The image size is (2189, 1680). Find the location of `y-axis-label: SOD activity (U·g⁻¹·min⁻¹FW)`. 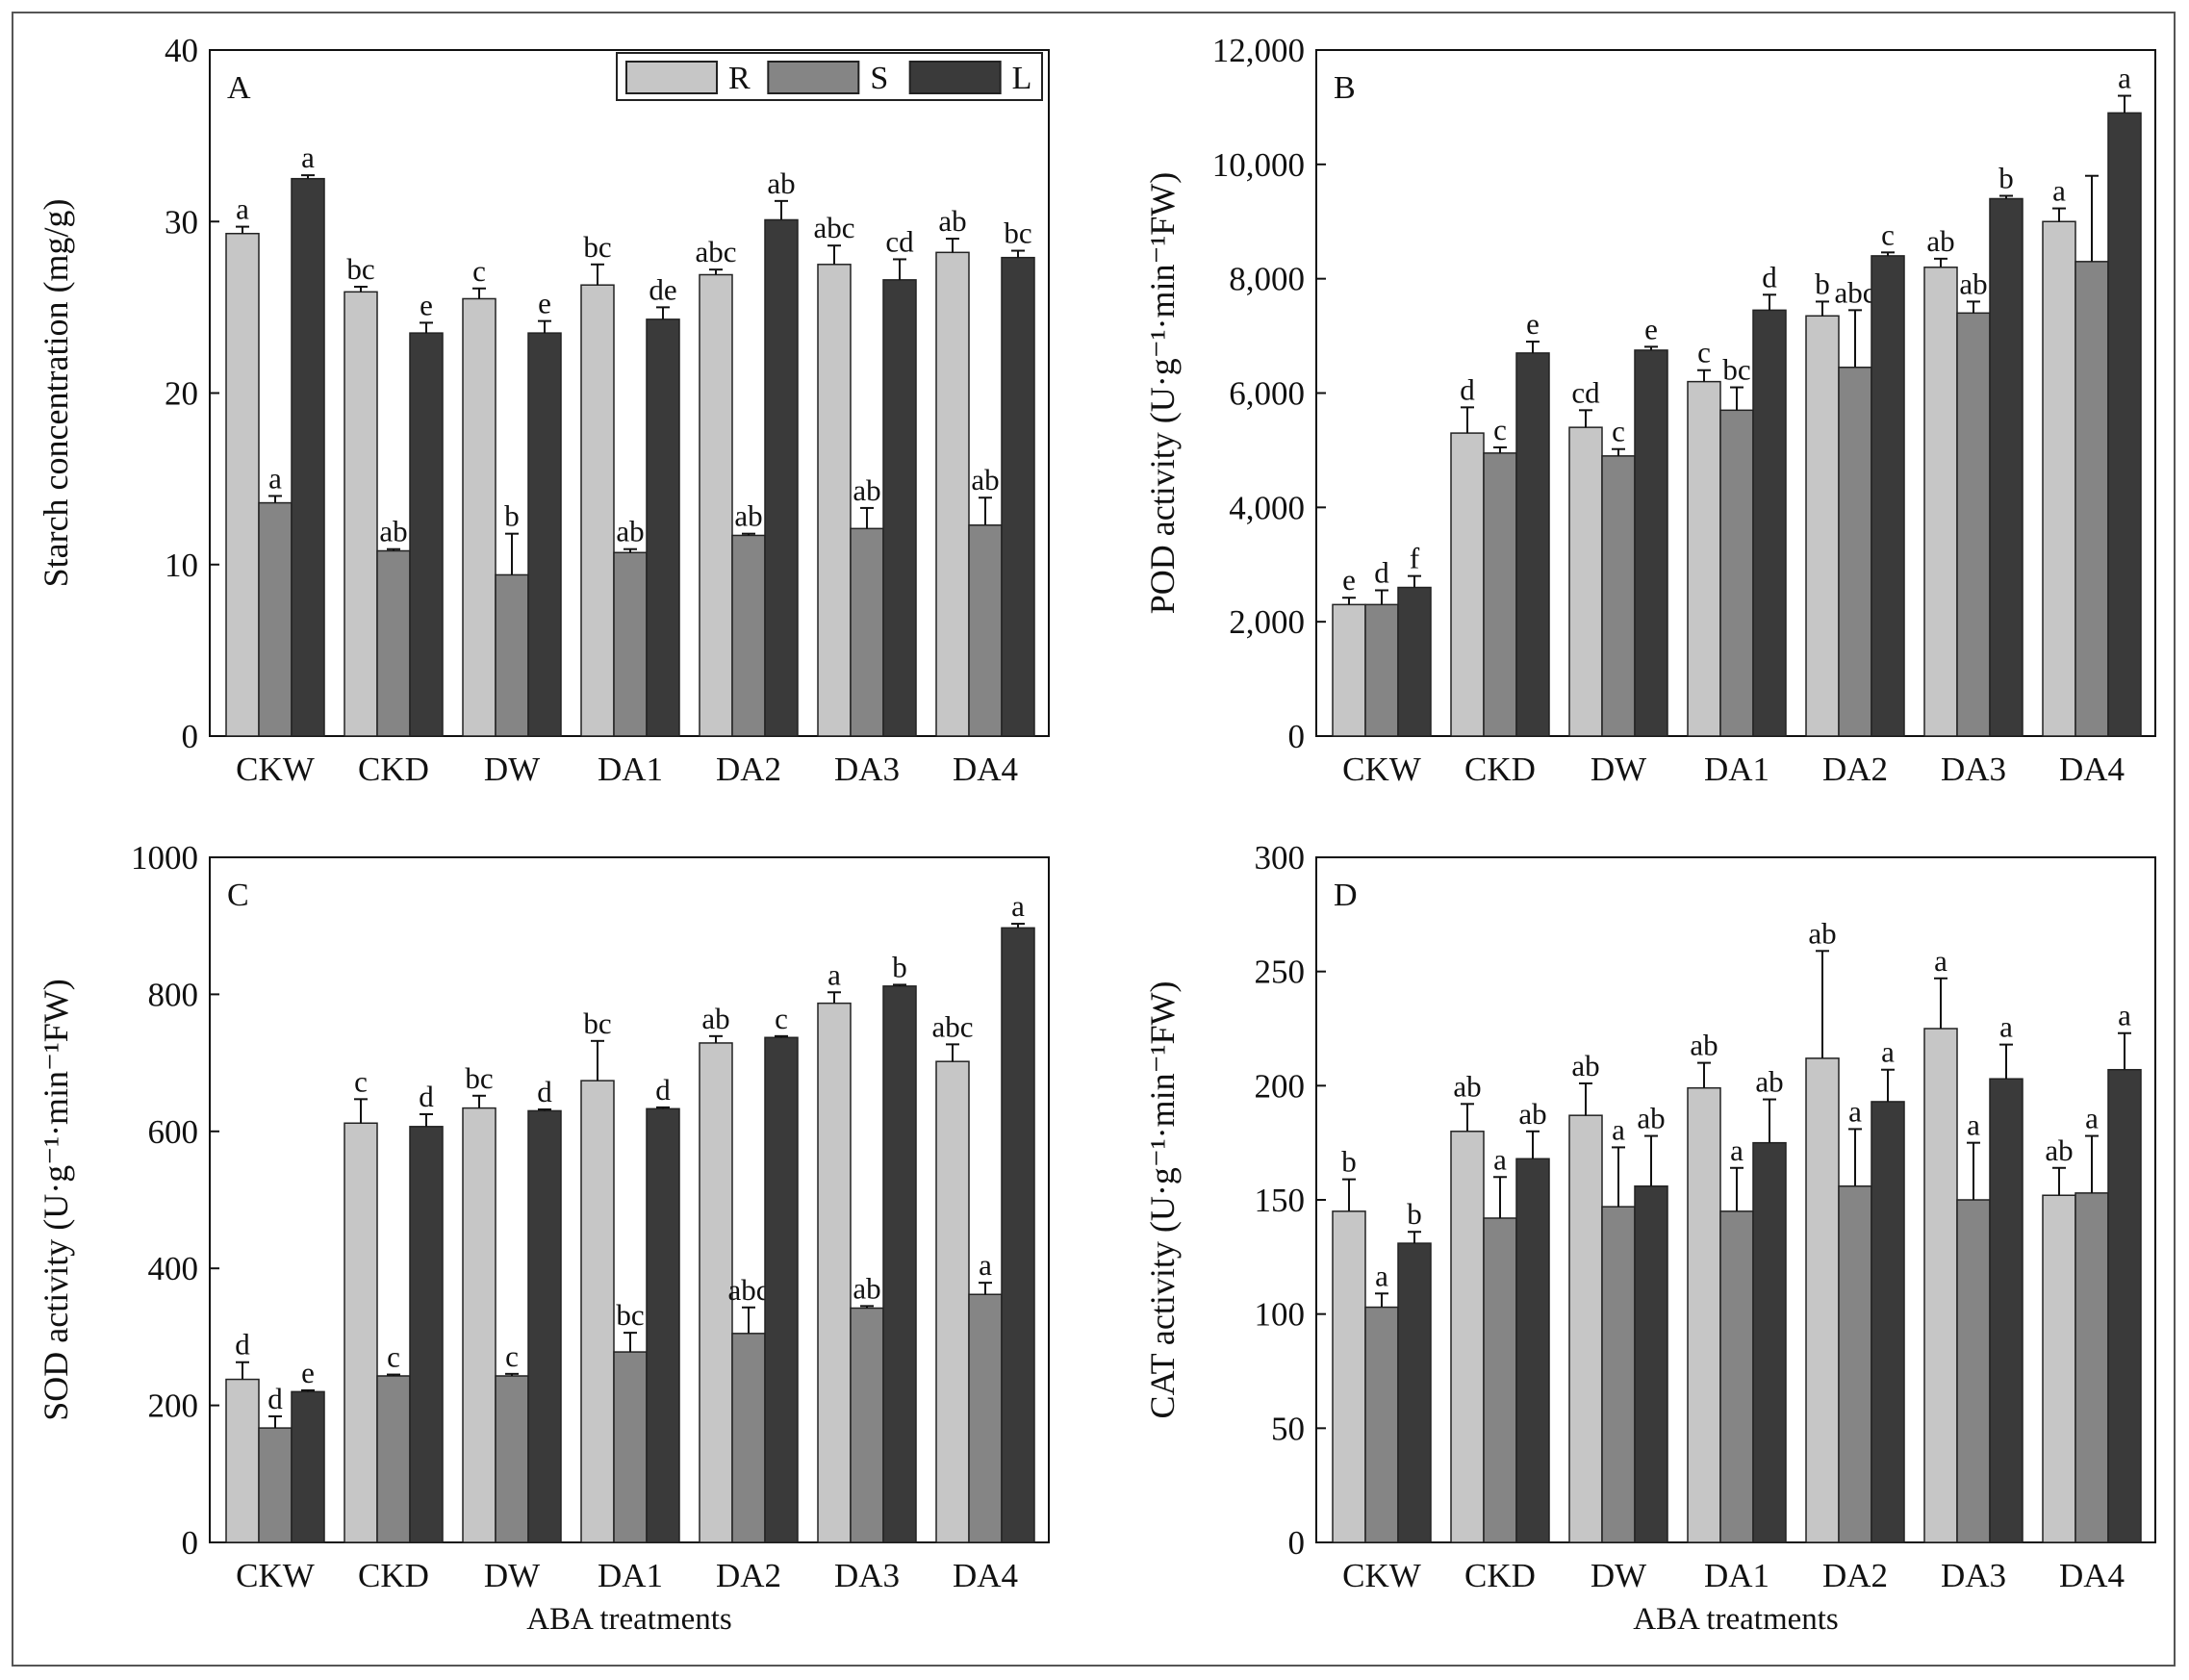

y-axis-label: SOD activity (U·g⁻¹·min⁻¹FW) is located at coordinates (56, 1200).